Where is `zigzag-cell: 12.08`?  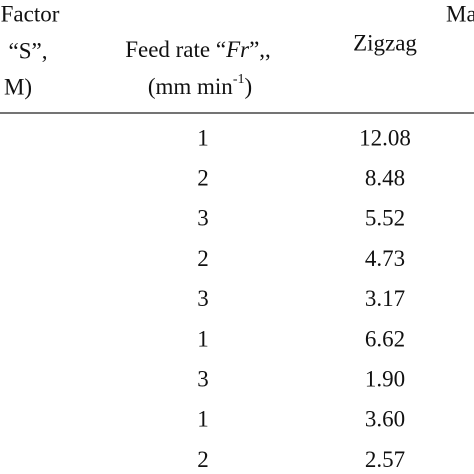 zigzag-cell: 12.08 is located at coordinates (385, 137).